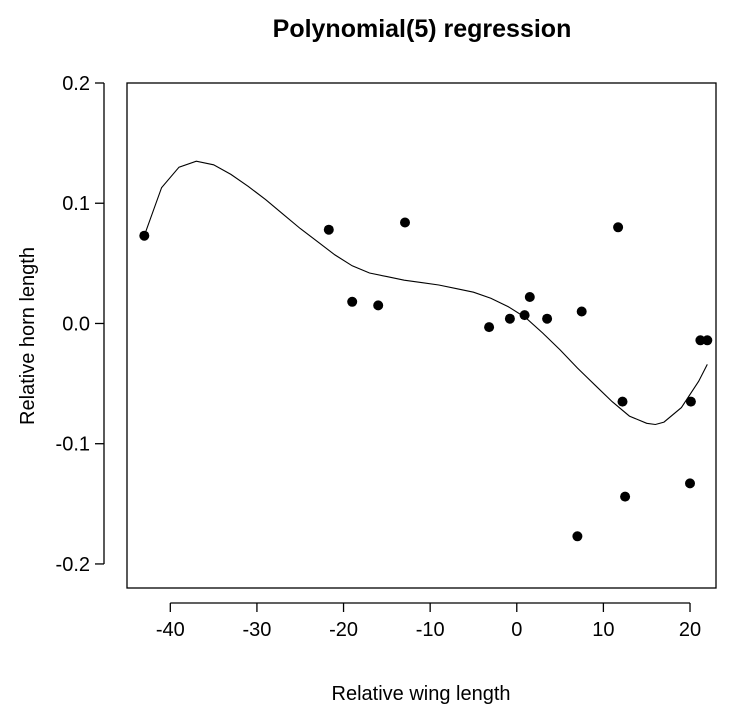 The width and height of the screenshot is (748, 709). Describe the element at coordinates (73, 445) in the screenshot. I see `y-tick-label: -0.1` at that location.